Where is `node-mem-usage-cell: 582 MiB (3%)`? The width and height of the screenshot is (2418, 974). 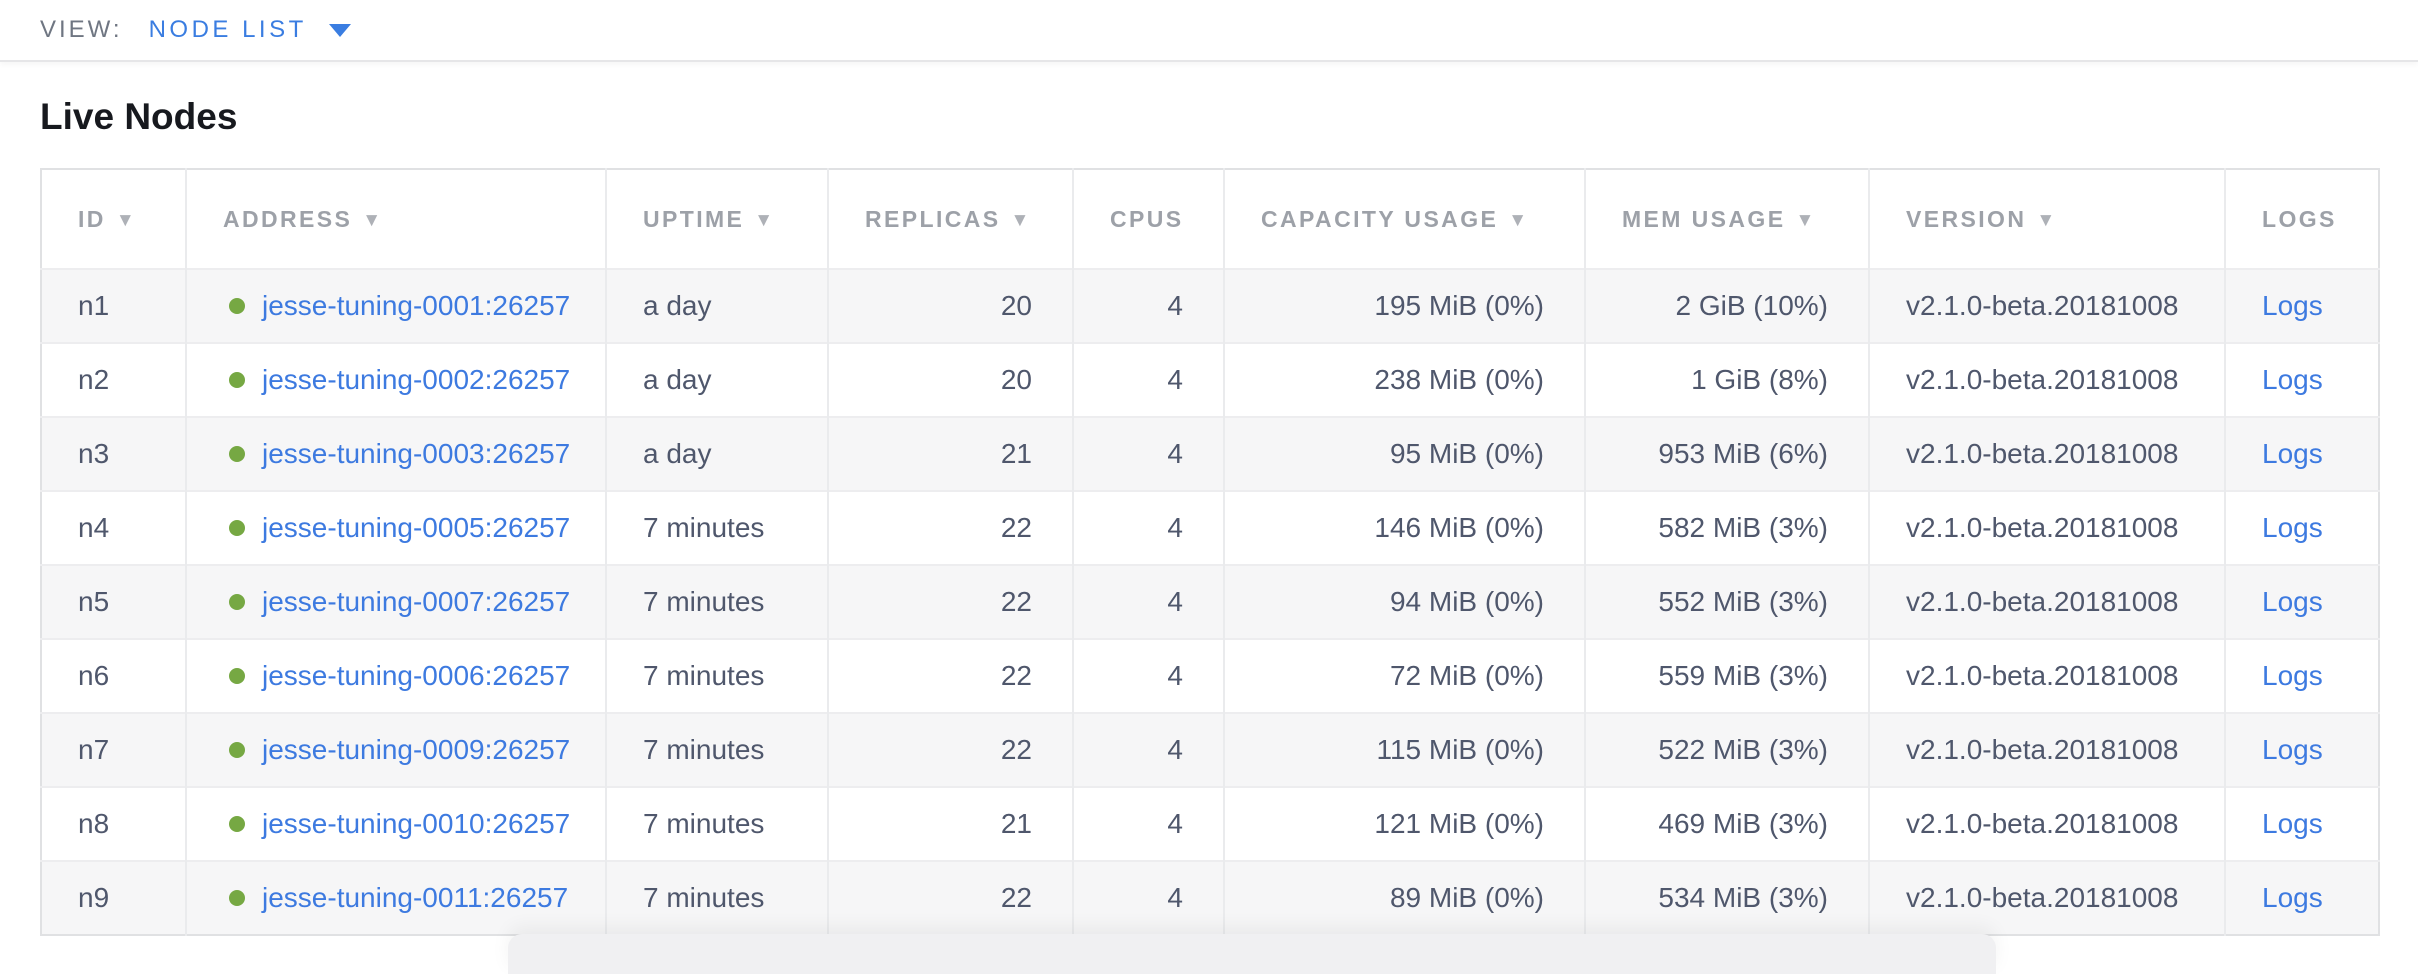
node-mem-usage-cell: 582 MiB (3%) is located at coordinates (1726, 528).